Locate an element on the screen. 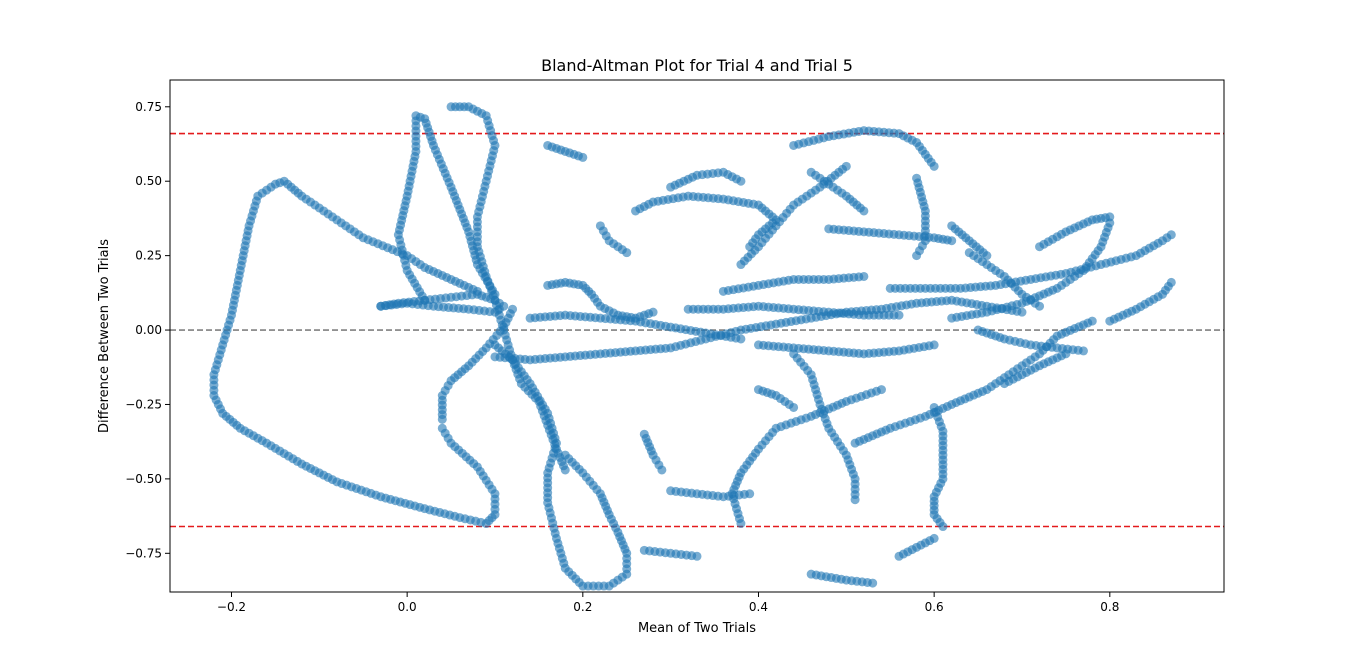 This screenshot has height=665, width=1360. y-tick-label: 0.25 is located at coordinates (148, 256).